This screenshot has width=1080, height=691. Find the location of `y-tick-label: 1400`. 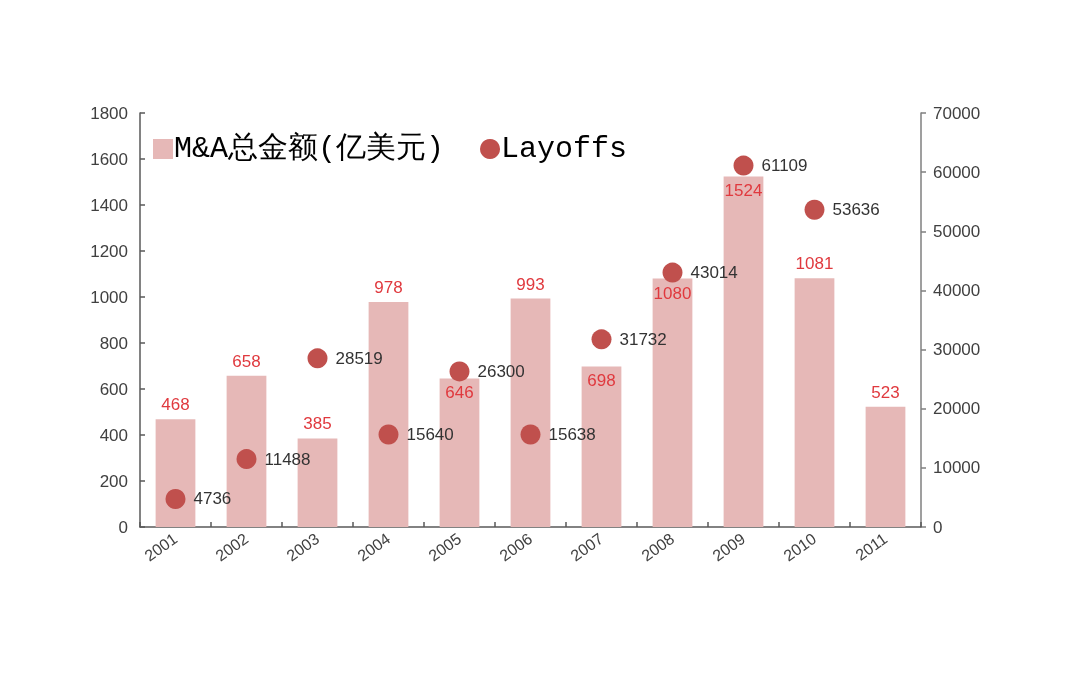

y-tick-label: 1400 is located at coordinates (109, 205).